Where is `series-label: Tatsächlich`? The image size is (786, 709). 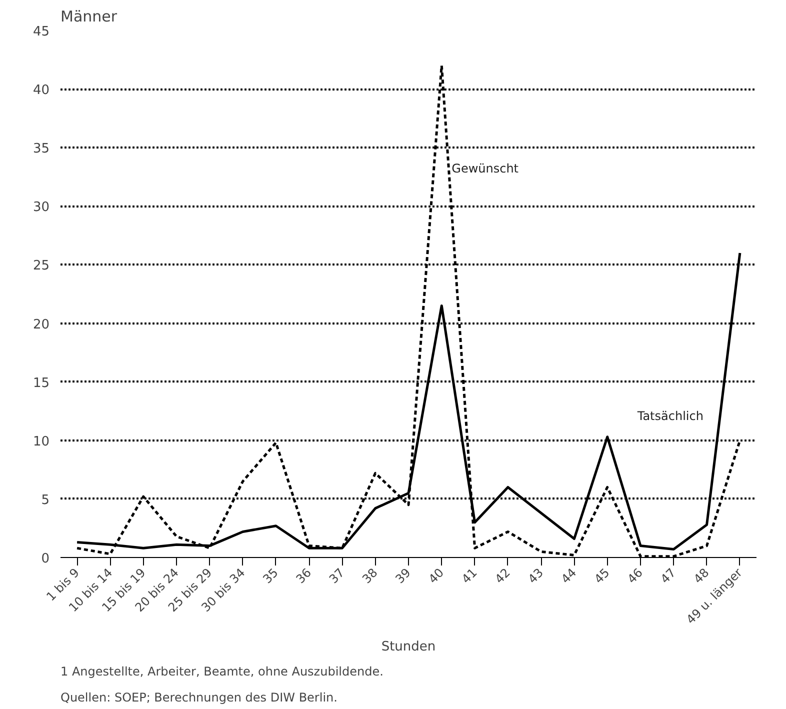 series-label: Tatsächlich is located at coordinates (670, 415).